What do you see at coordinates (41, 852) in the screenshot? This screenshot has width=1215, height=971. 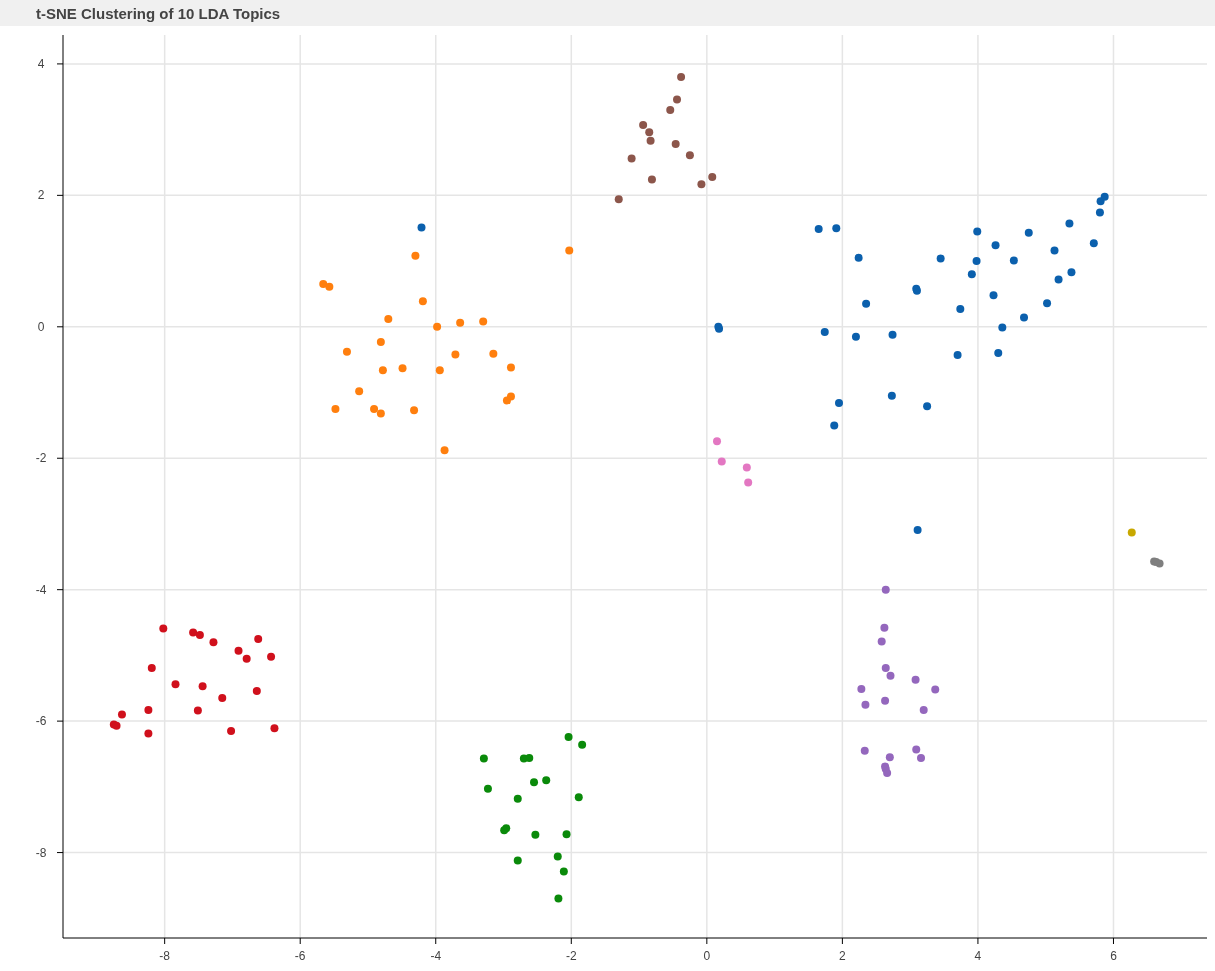 I see `y-tick-label: -8` at bounding box center [41, 852].